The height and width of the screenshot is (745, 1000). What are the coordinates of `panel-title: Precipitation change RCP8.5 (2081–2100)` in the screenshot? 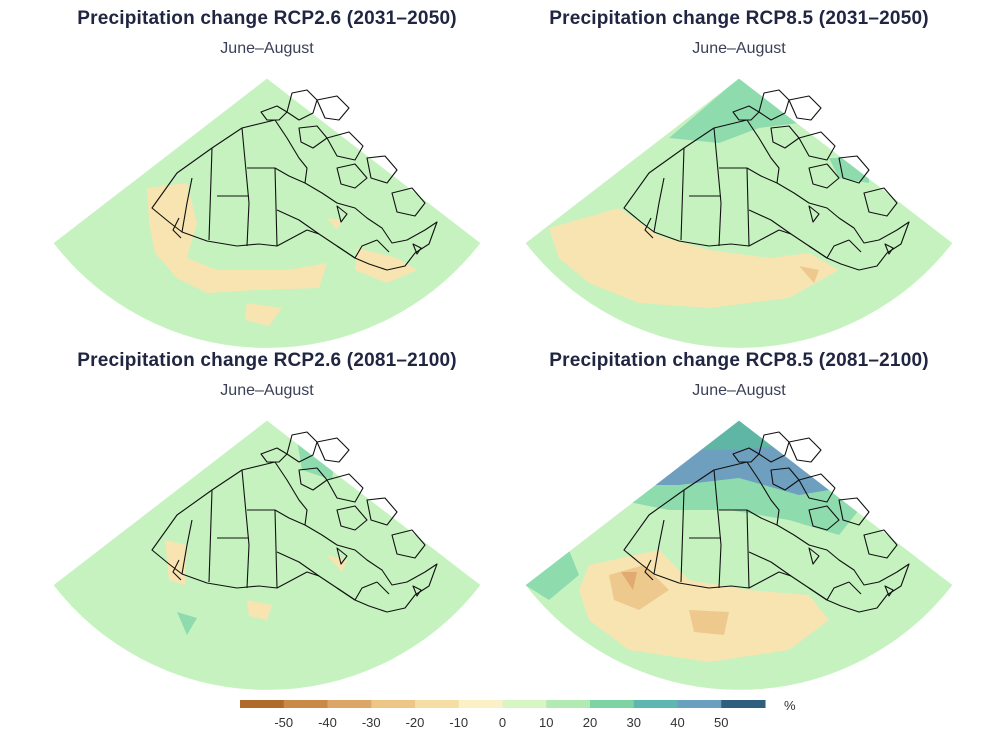 It's located at (739, 360).